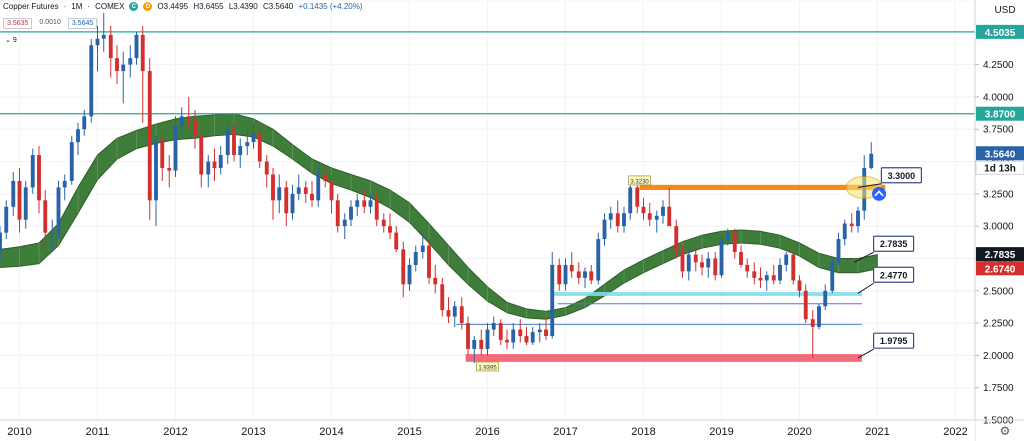 This screenshot has width=1024, height=441. What do you see at coordinates (999, 167) in the screenshot?
I see `countdown-bg` at bounding box center [999, 167].